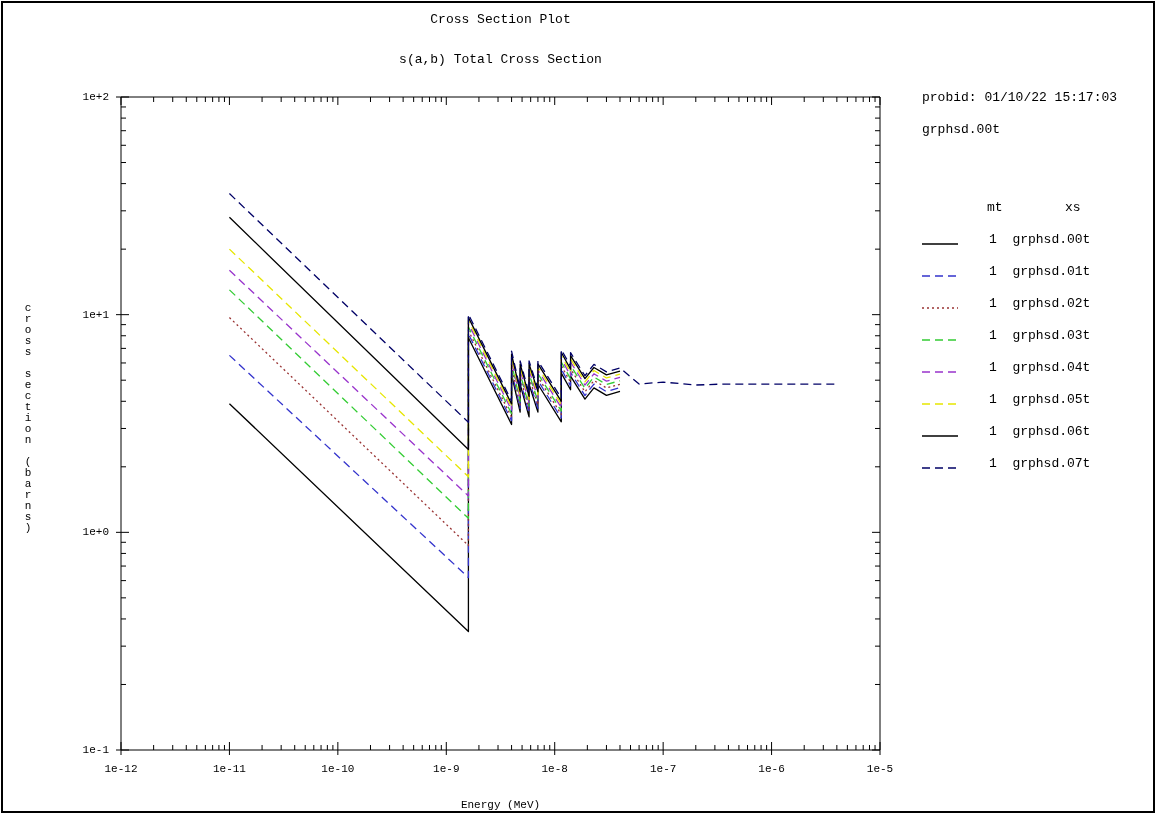  I want to click on x-tick-label: 1e-9, so click(446, 768).